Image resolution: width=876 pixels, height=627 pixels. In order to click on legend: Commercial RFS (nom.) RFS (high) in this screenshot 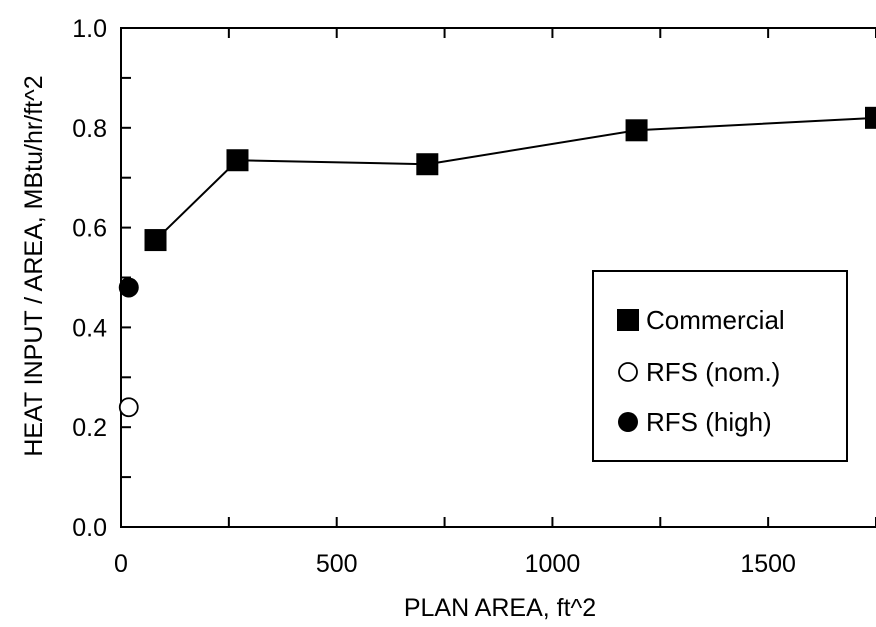, I will do `click(720, 366)`.